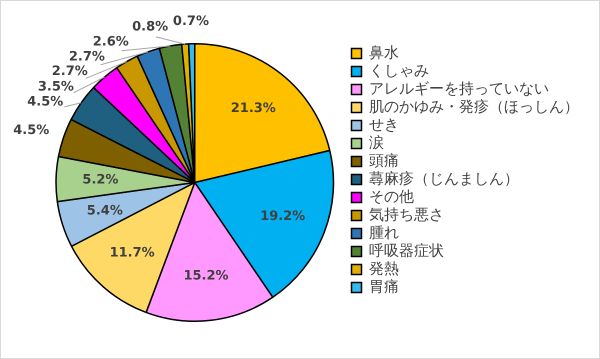 The height and width of the screenshot is (359, 600). Describe the element at coordinates (190, 22) in the screenshot. I see `data-label: 0.7%` at that location.